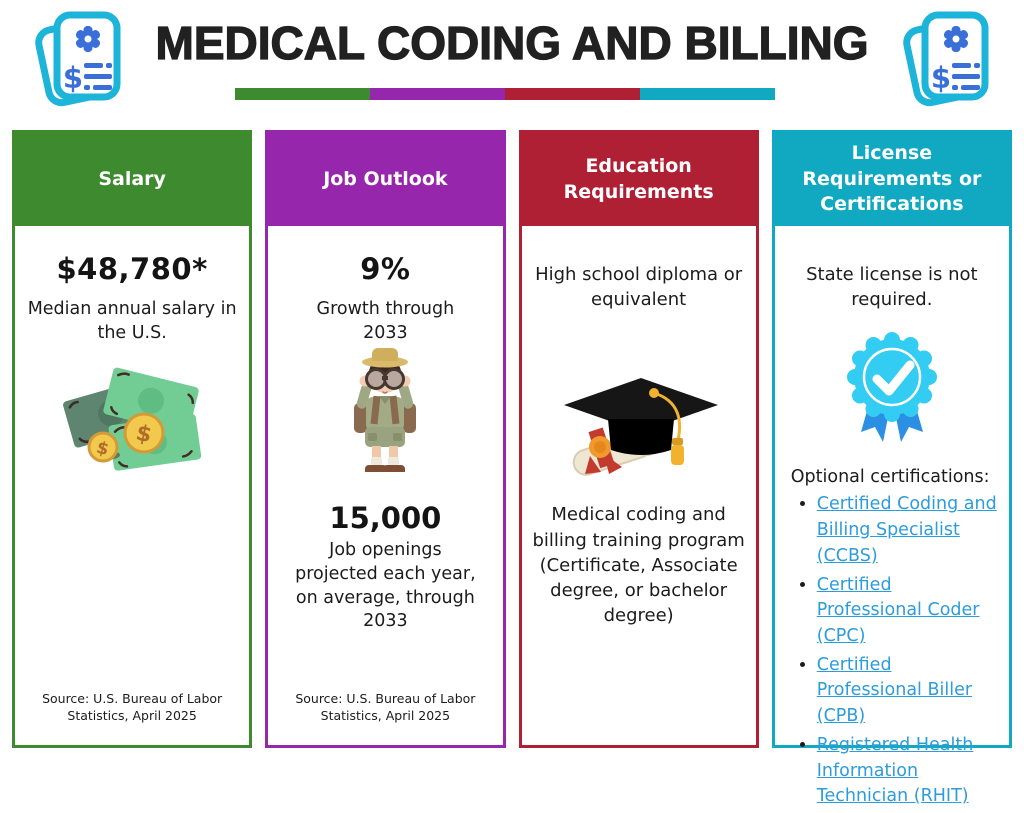 The width and height of the screenshot is (1024, 813). What do you see at coordinates (132, 321) in the screenshot?
I see `salary-stat-caption: Median annual salary in the U.S.` at bounding box center [132, 321].